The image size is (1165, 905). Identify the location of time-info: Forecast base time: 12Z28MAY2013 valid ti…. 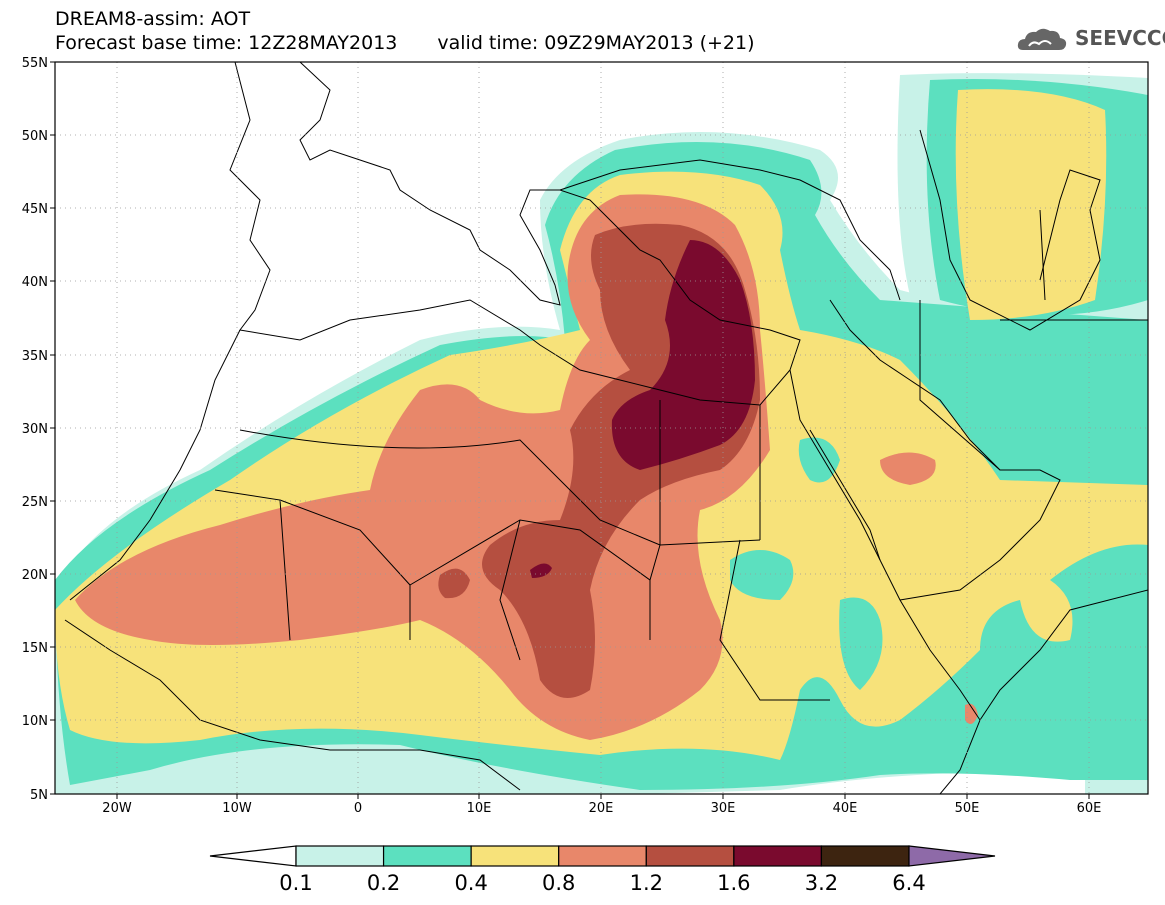
(405, 43).